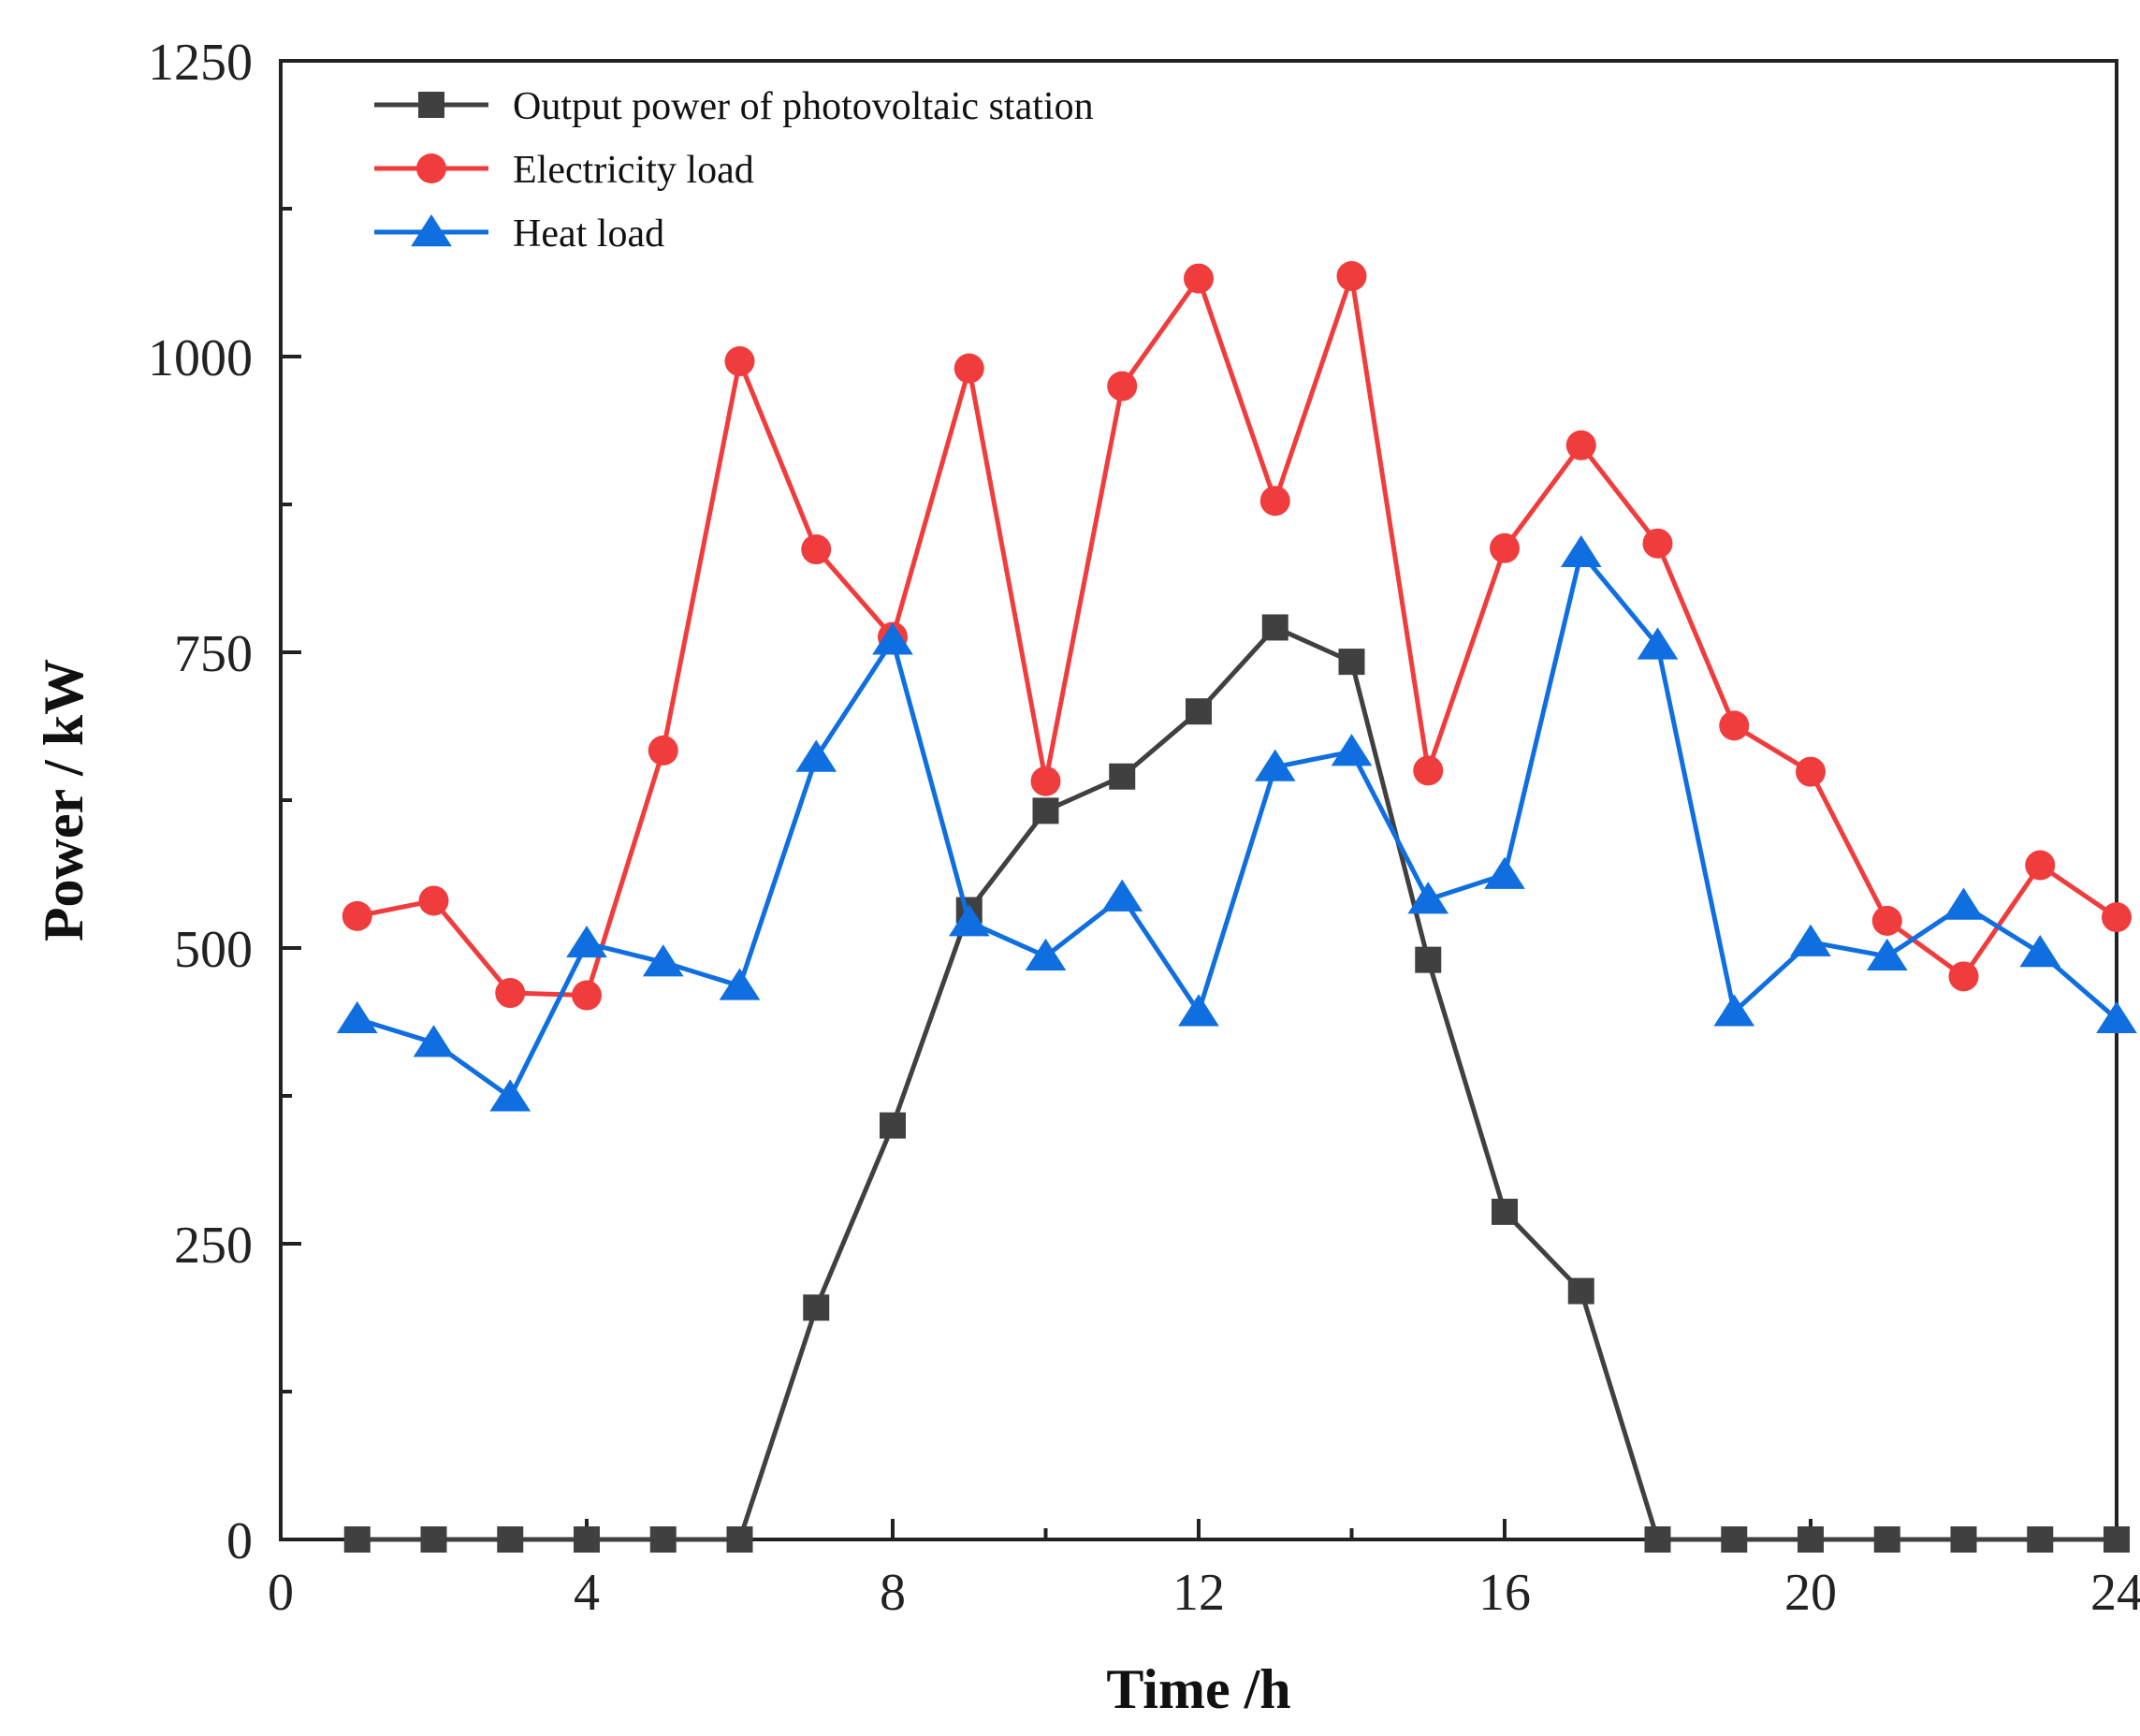 This screenshot has width=2140, height=1736. I want to click on x-tick-label: 4, so click(587, 1593).